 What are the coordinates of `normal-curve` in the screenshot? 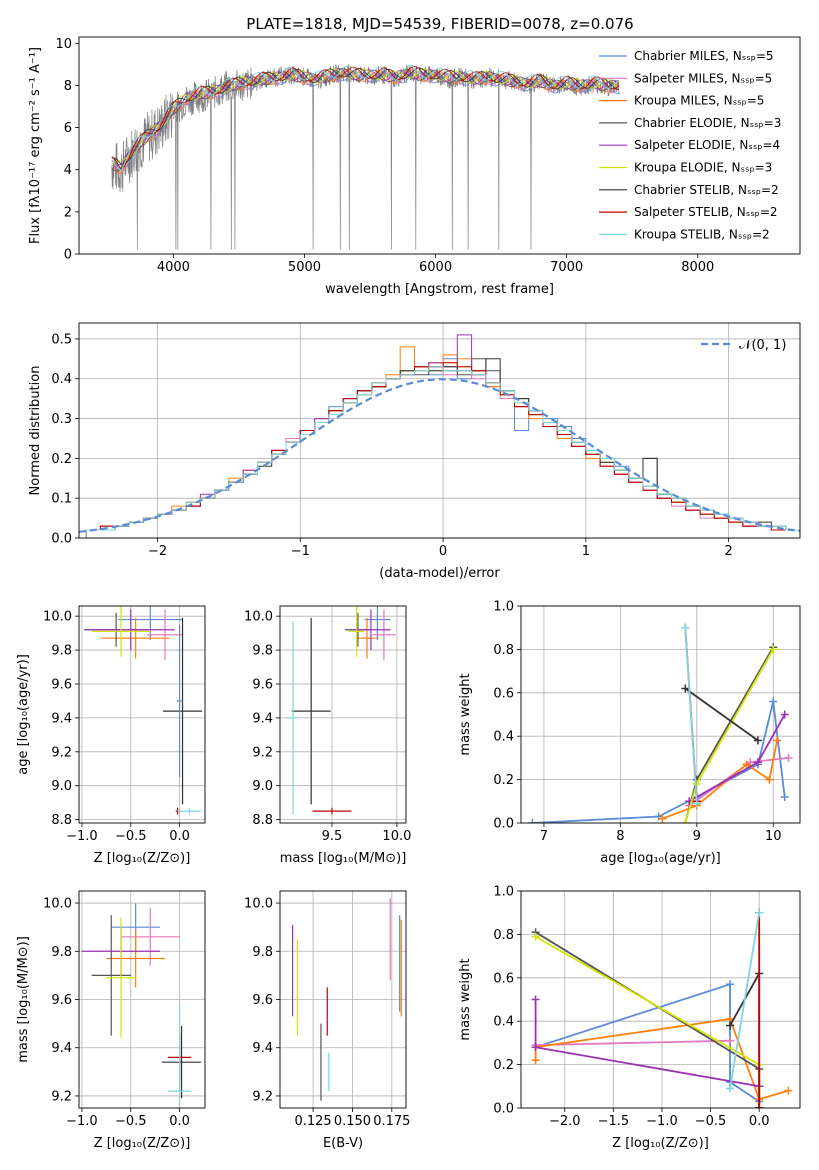 It's located at (439, 455).